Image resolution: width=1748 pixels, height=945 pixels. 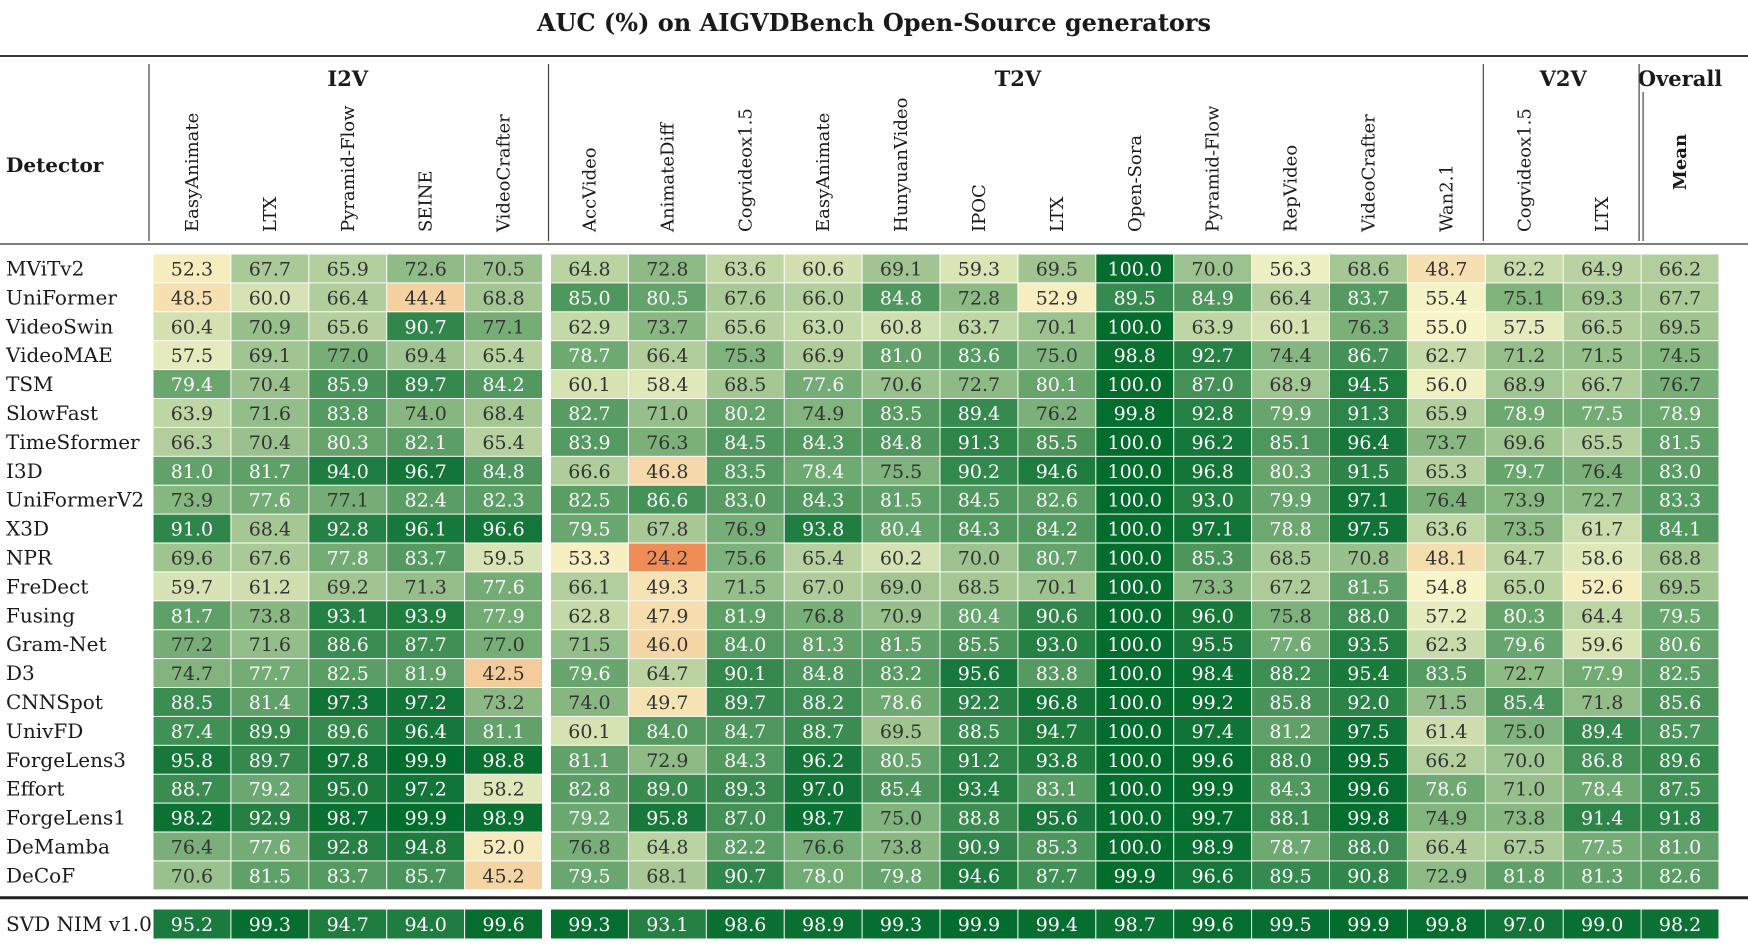 I want to click on heatmap-row-cell-value: 77.9, so click(x=503, y=616).